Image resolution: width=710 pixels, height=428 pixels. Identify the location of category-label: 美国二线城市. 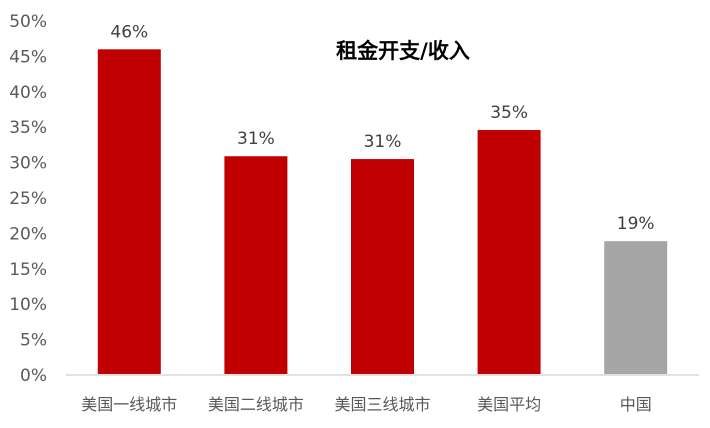
(256, 404).